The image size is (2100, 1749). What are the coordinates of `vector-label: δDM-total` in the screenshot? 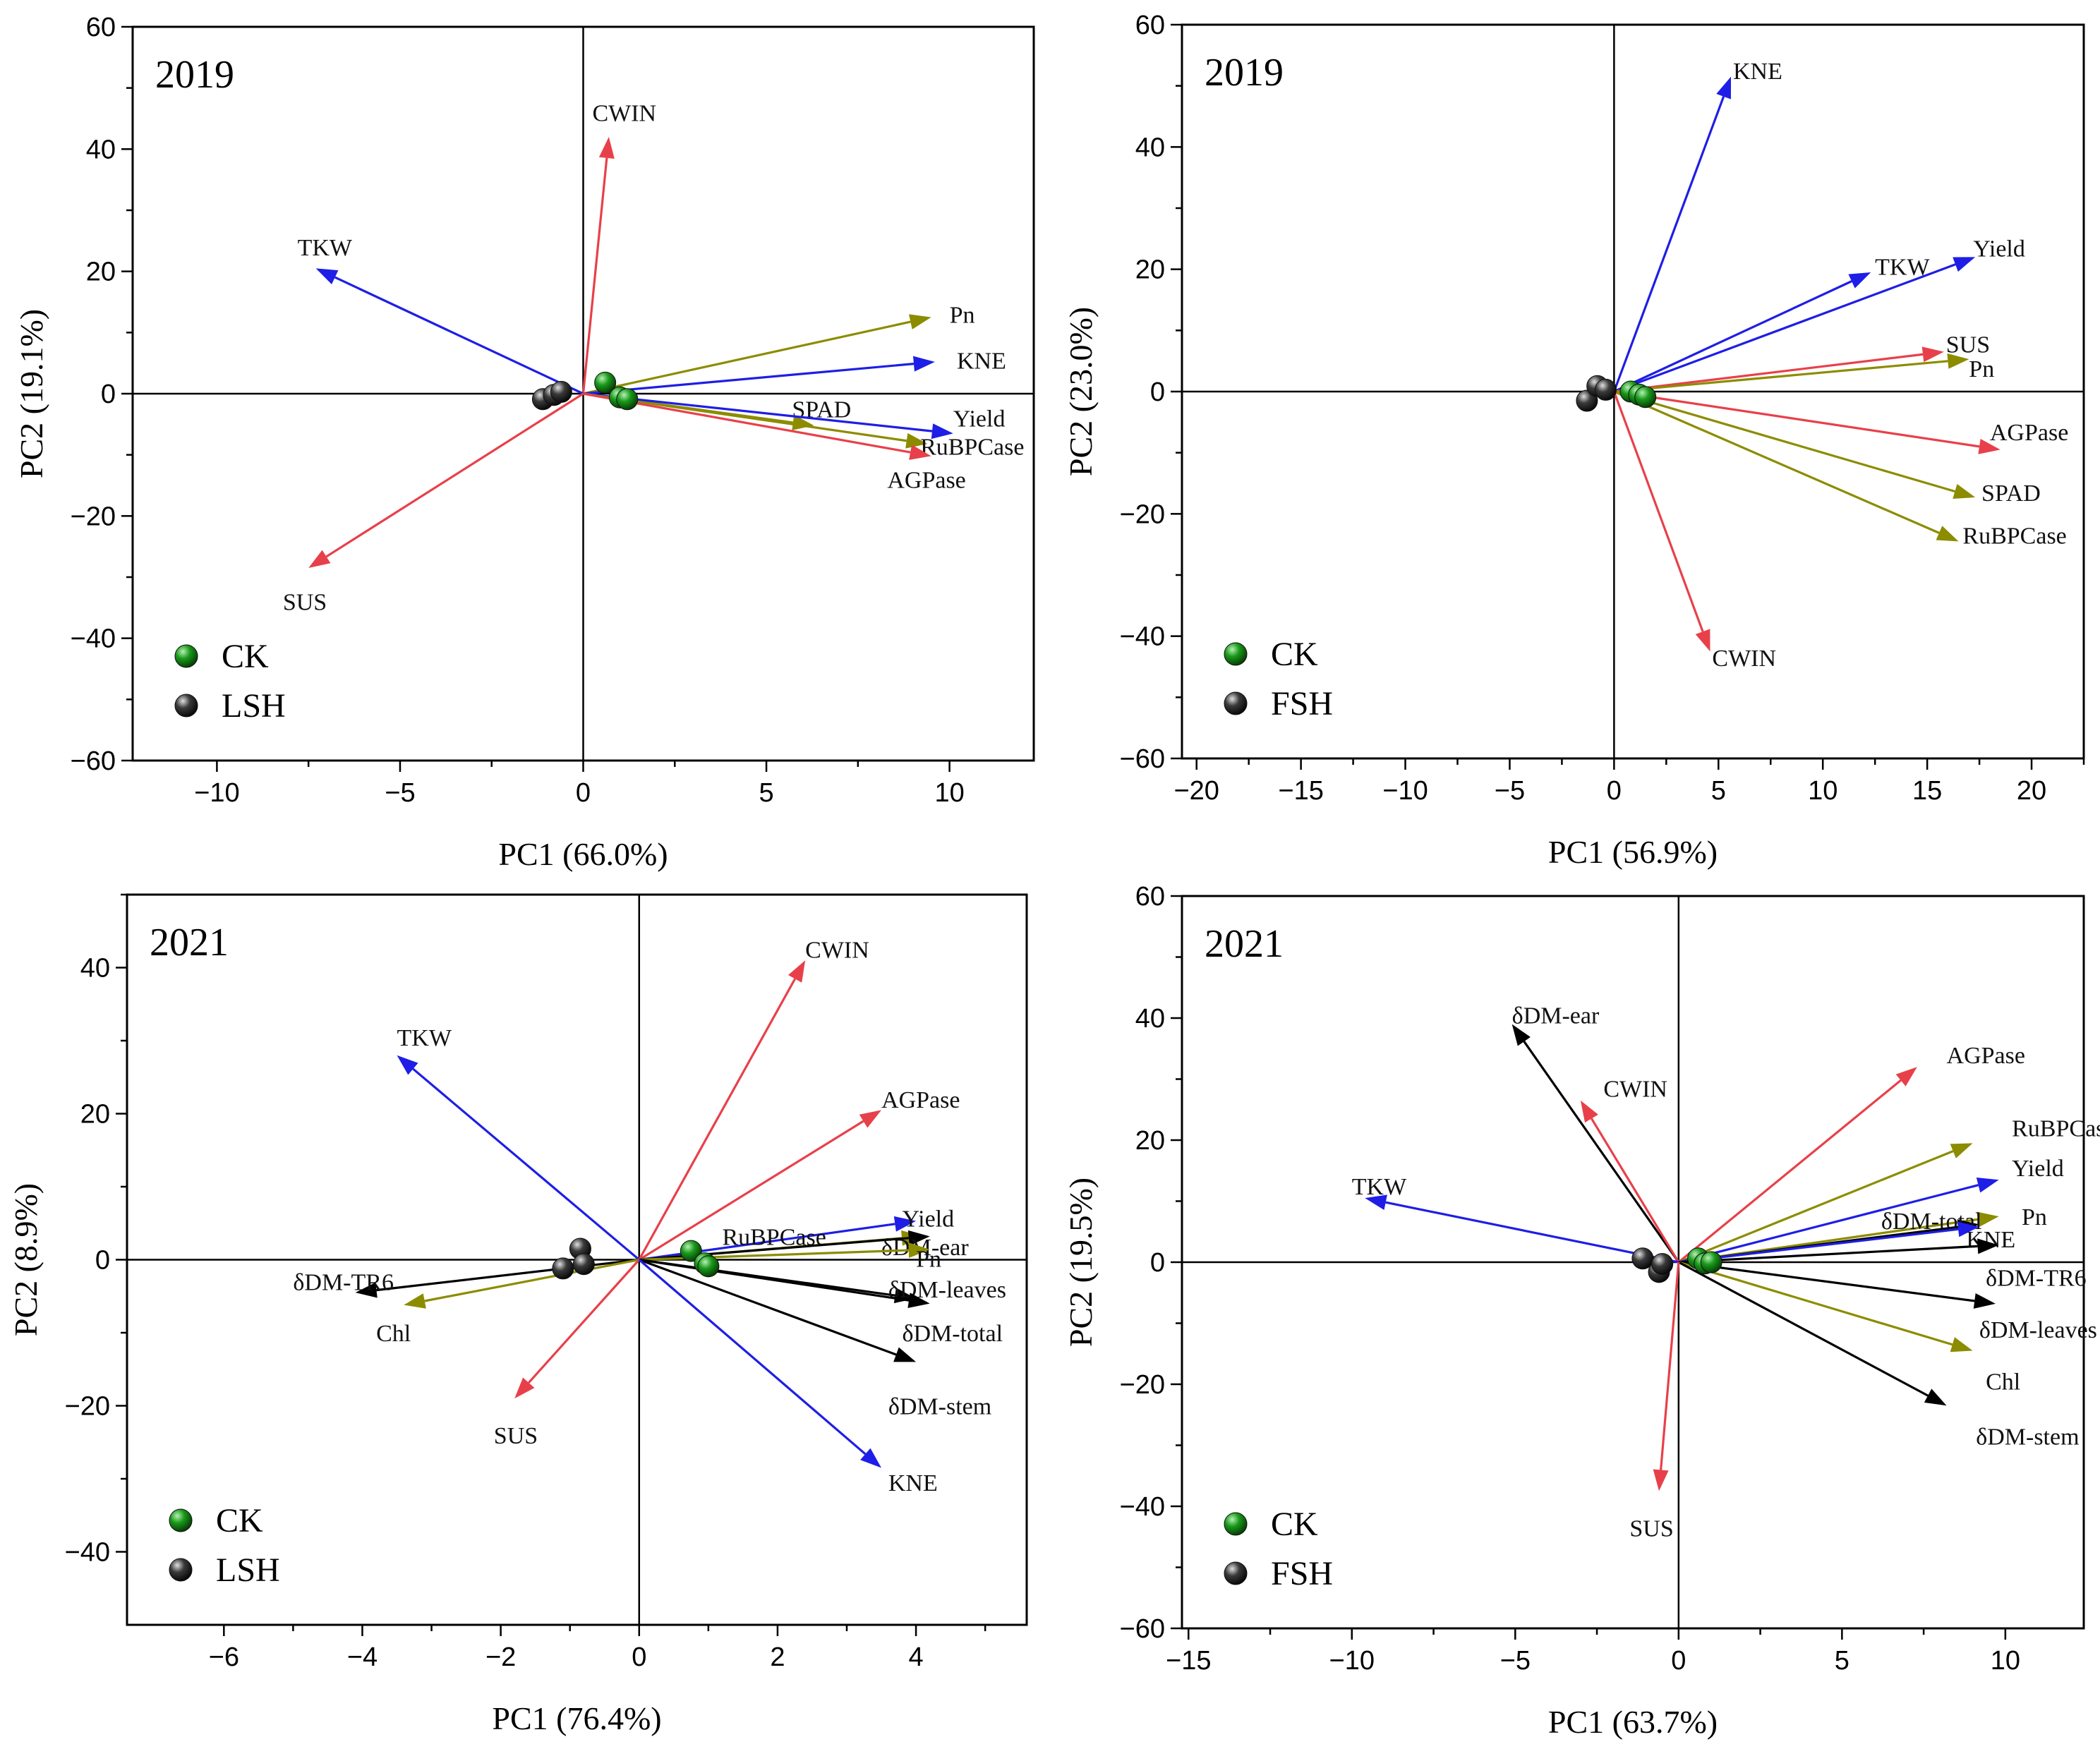 It's located at (952, 1334).